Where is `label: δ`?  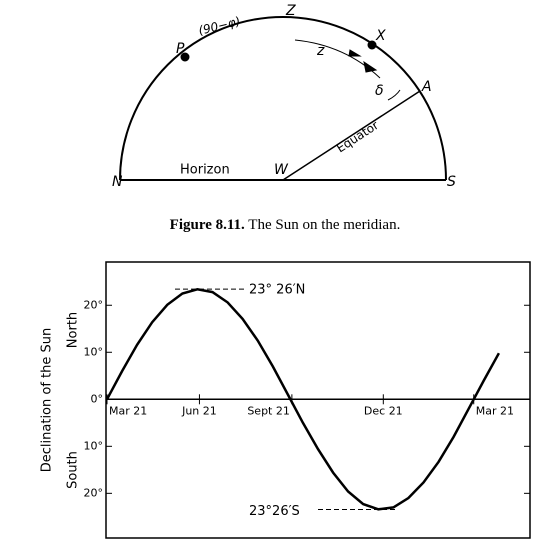
label: δ is located at coordinates (379, 91).